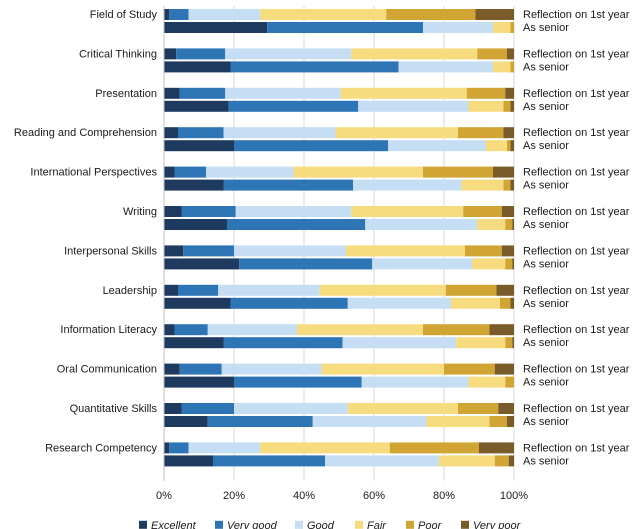 Image resolution: width=640 pixels, height=529 pixels. What do you see at coordinates (430, 524) in the screenshot?
I see `legend-label: Poor` at bounding box center [430, 524].